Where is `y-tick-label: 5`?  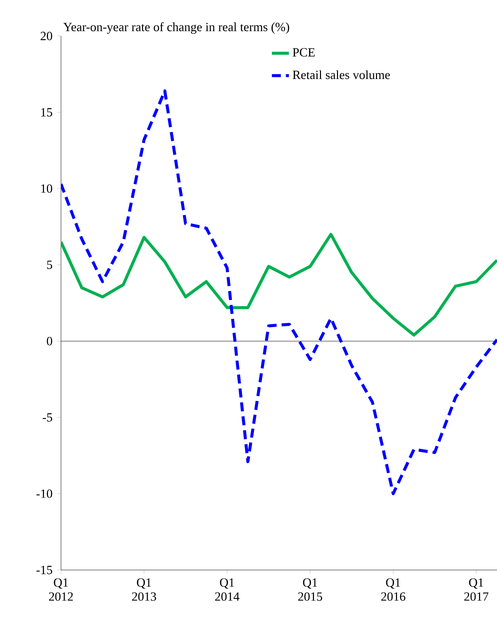
y-tick-label: 5 is located at coordinates (49, 265).